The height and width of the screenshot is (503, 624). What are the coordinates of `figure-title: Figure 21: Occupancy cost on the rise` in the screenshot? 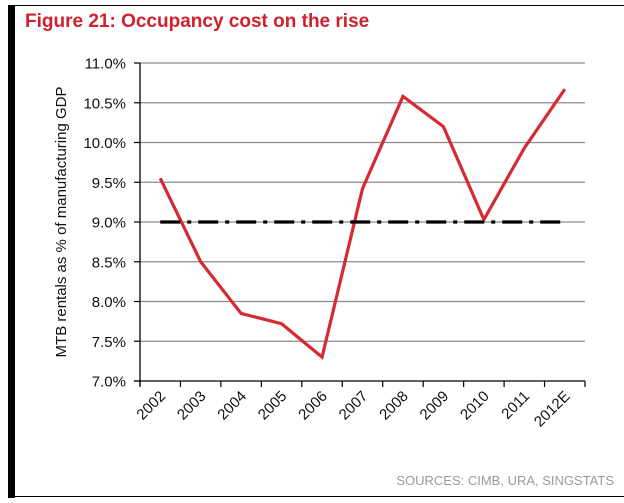 It's located at (197, 21).